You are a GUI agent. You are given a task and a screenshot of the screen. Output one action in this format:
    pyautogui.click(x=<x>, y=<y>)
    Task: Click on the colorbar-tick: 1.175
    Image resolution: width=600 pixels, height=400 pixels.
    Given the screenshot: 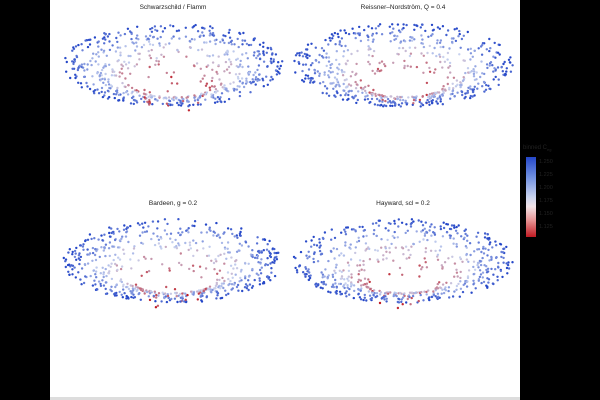 What is the action you would take?
    pyautogui.click(x=546, y=201)
    